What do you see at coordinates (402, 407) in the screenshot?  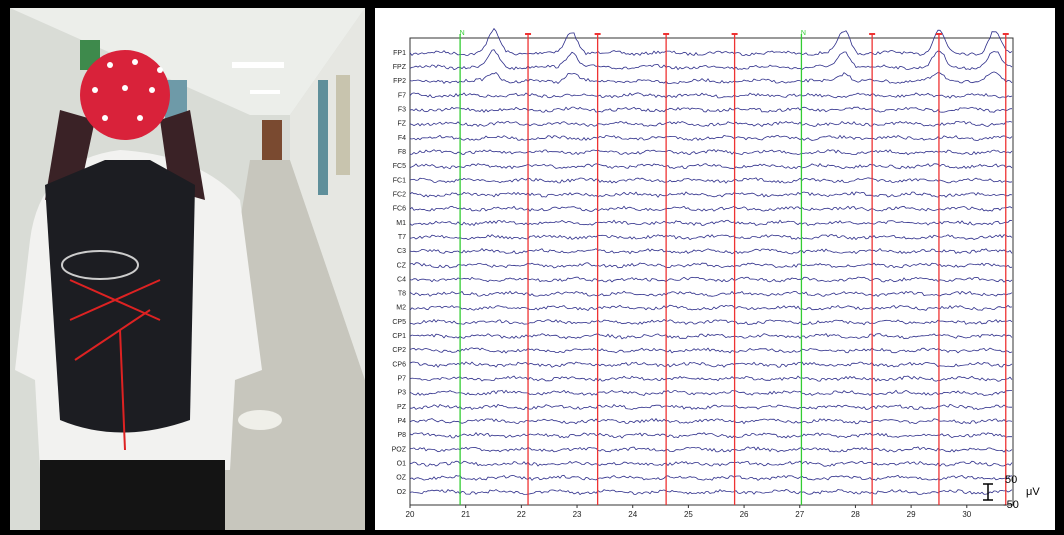 I see `channel-label: PZ` at bounding box center [402, 407].